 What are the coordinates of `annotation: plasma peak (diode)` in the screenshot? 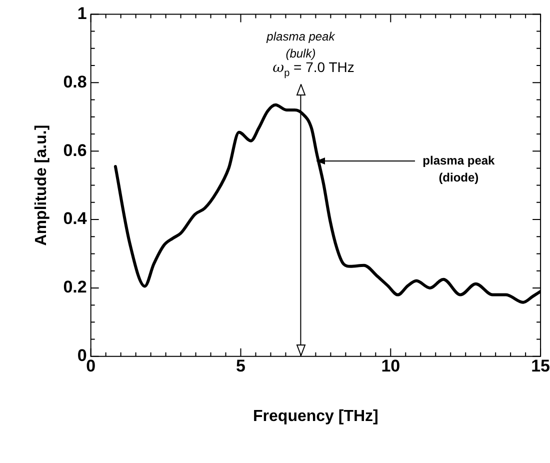 It's located at (459, 169).